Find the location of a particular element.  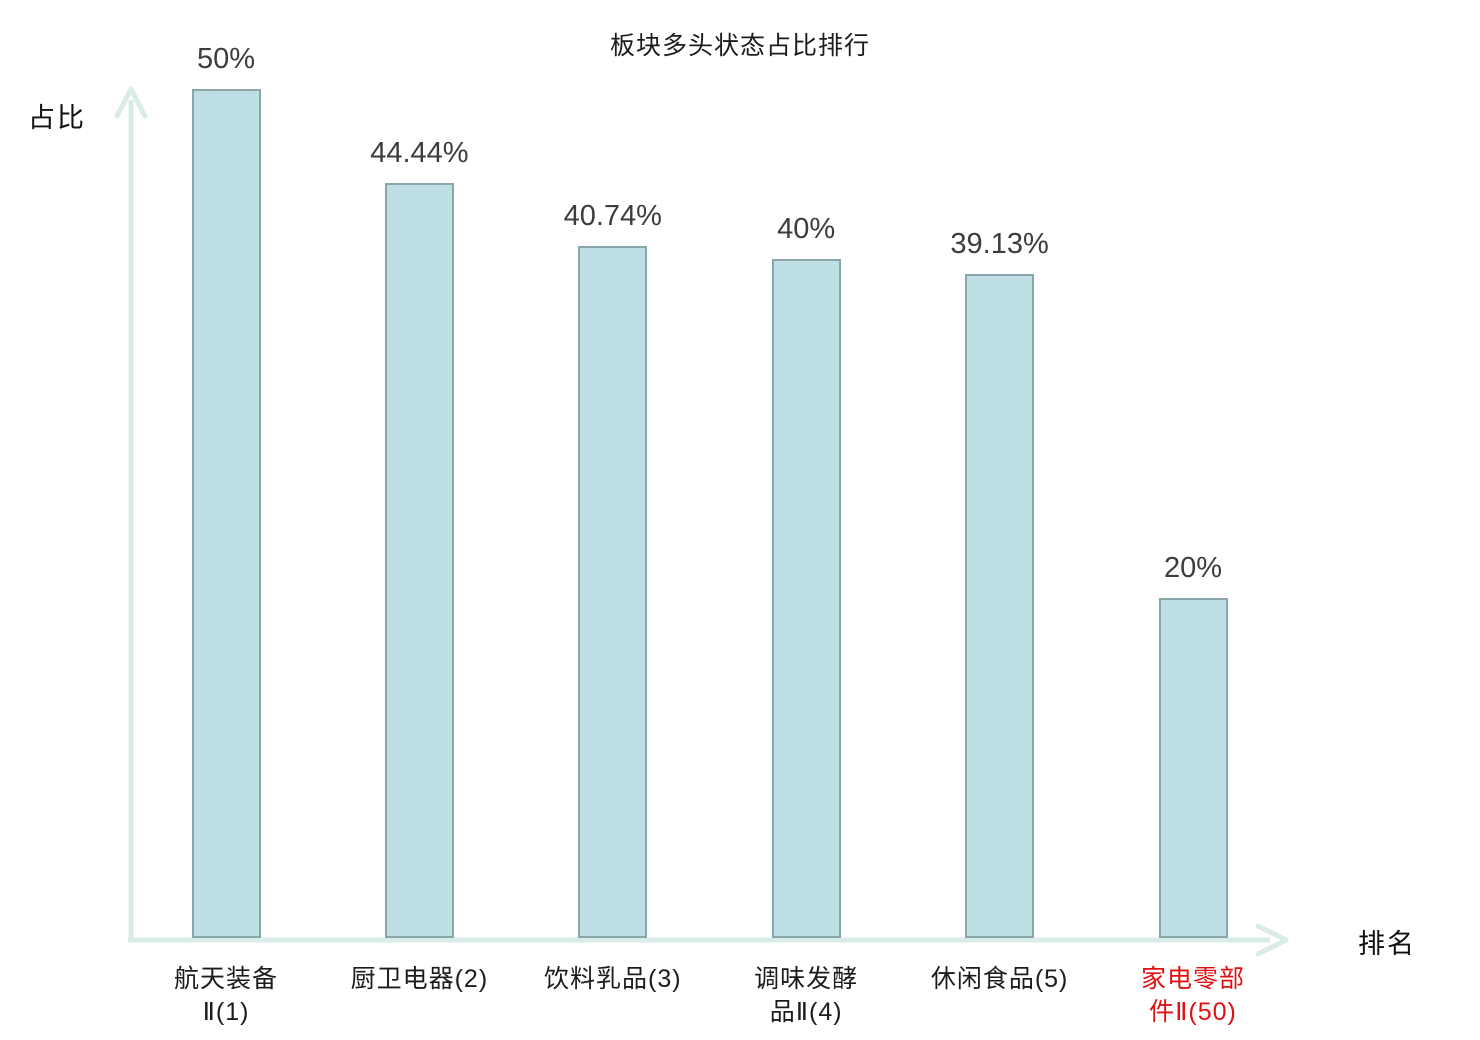

x-axis-arrow-icon is located at coordinates (1272, 940).